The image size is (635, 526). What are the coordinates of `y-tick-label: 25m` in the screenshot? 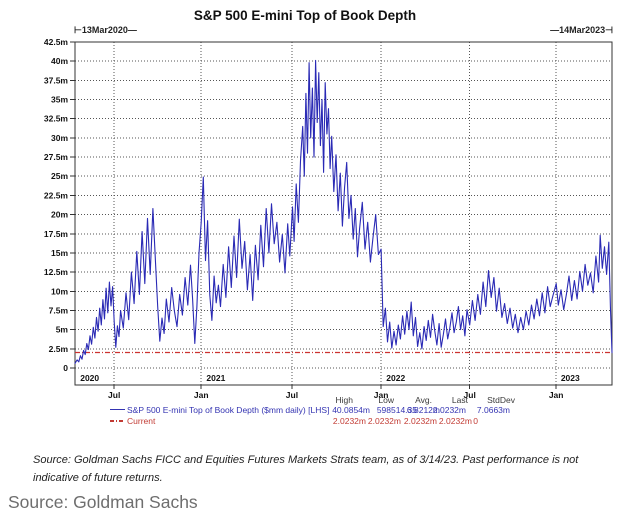 It's located at (59, 176).